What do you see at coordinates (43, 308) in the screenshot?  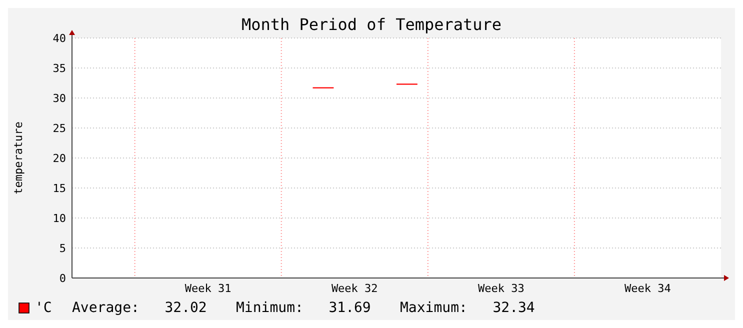 I see `legend-label: 'C` at bounding box center [43, 308].